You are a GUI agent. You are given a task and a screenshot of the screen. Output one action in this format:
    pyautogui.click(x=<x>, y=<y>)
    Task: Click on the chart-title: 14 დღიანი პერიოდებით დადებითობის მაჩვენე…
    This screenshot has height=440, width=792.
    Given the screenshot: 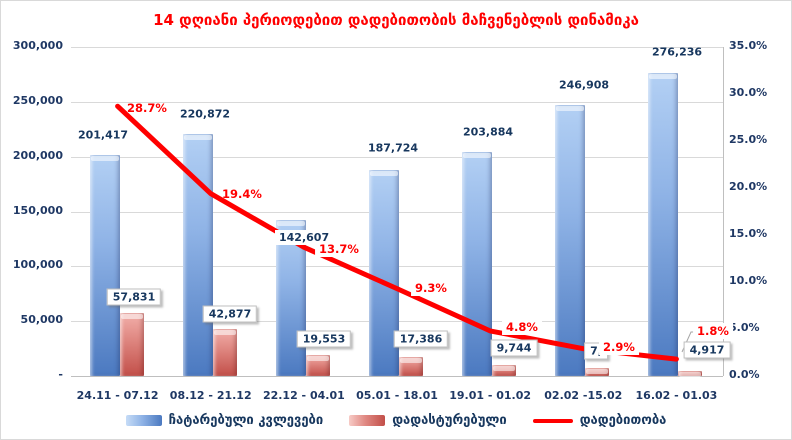 What is the action you would take?
    pyautogui.click(x=396, y=20)
    